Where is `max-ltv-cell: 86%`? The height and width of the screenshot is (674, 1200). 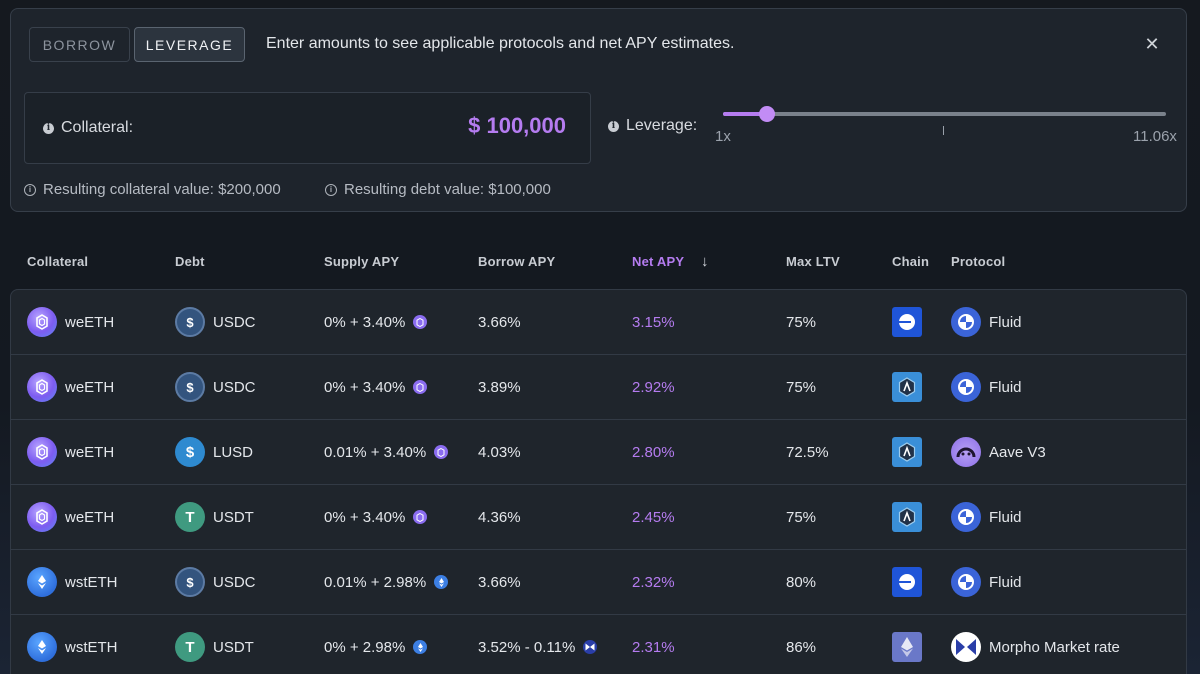
max-ltv-cell: 86% is located at coordinates (801, 644).